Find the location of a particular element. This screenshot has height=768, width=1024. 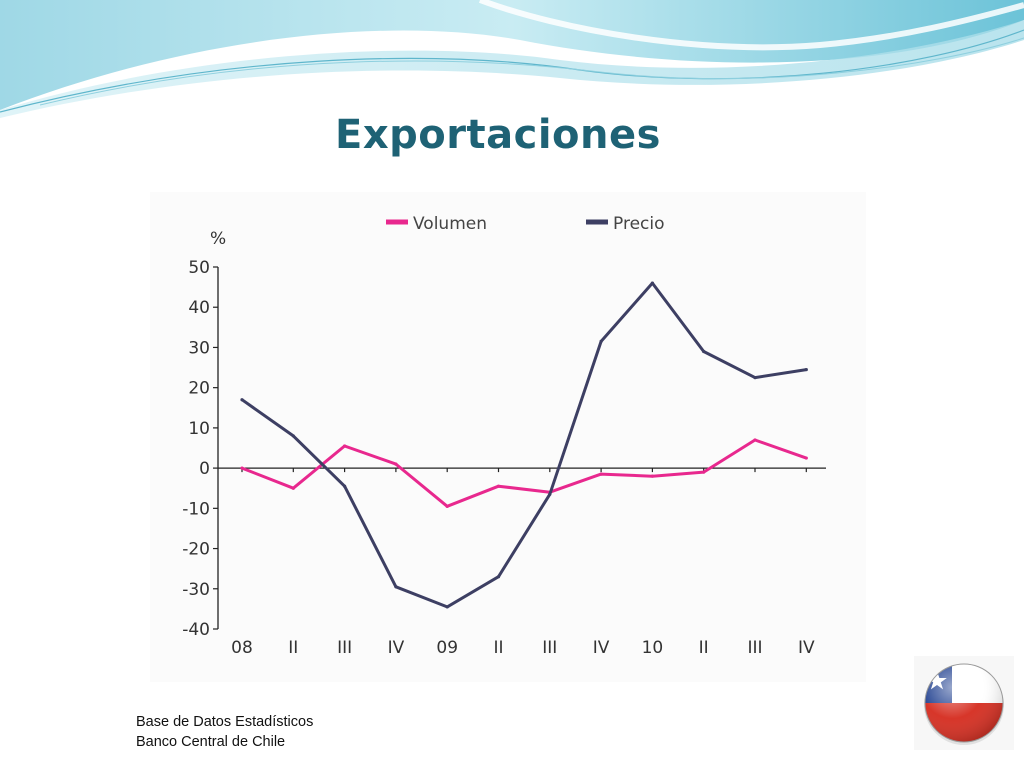

x-ticks: 08 II III IV 09 II III IV 10 II III IV is located at coordinates (523, 563).